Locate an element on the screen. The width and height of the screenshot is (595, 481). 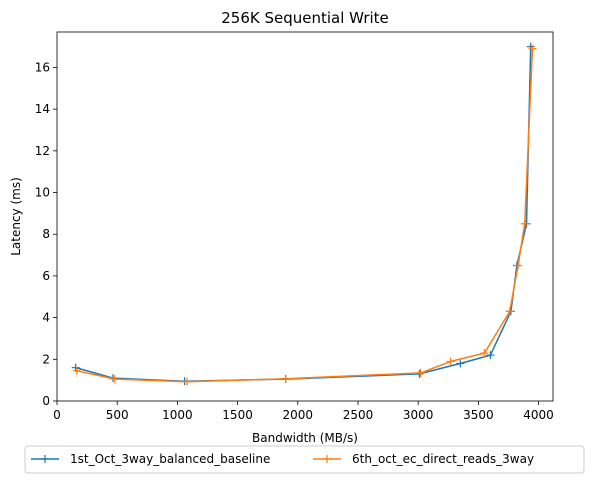
legend-box is located at coordinates (304, 459).